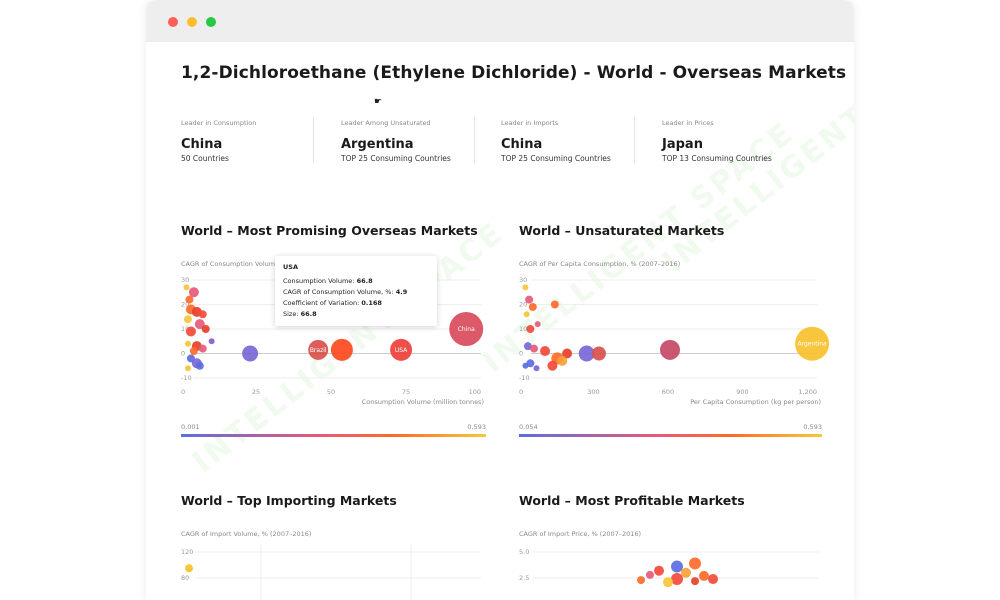 The image size is (1000, 600). Describe the element at coordinates (246, 534) in the screenshot. I see `y-axis-caption: CAGR of Import Volume, % (2007–2016)` at that location.